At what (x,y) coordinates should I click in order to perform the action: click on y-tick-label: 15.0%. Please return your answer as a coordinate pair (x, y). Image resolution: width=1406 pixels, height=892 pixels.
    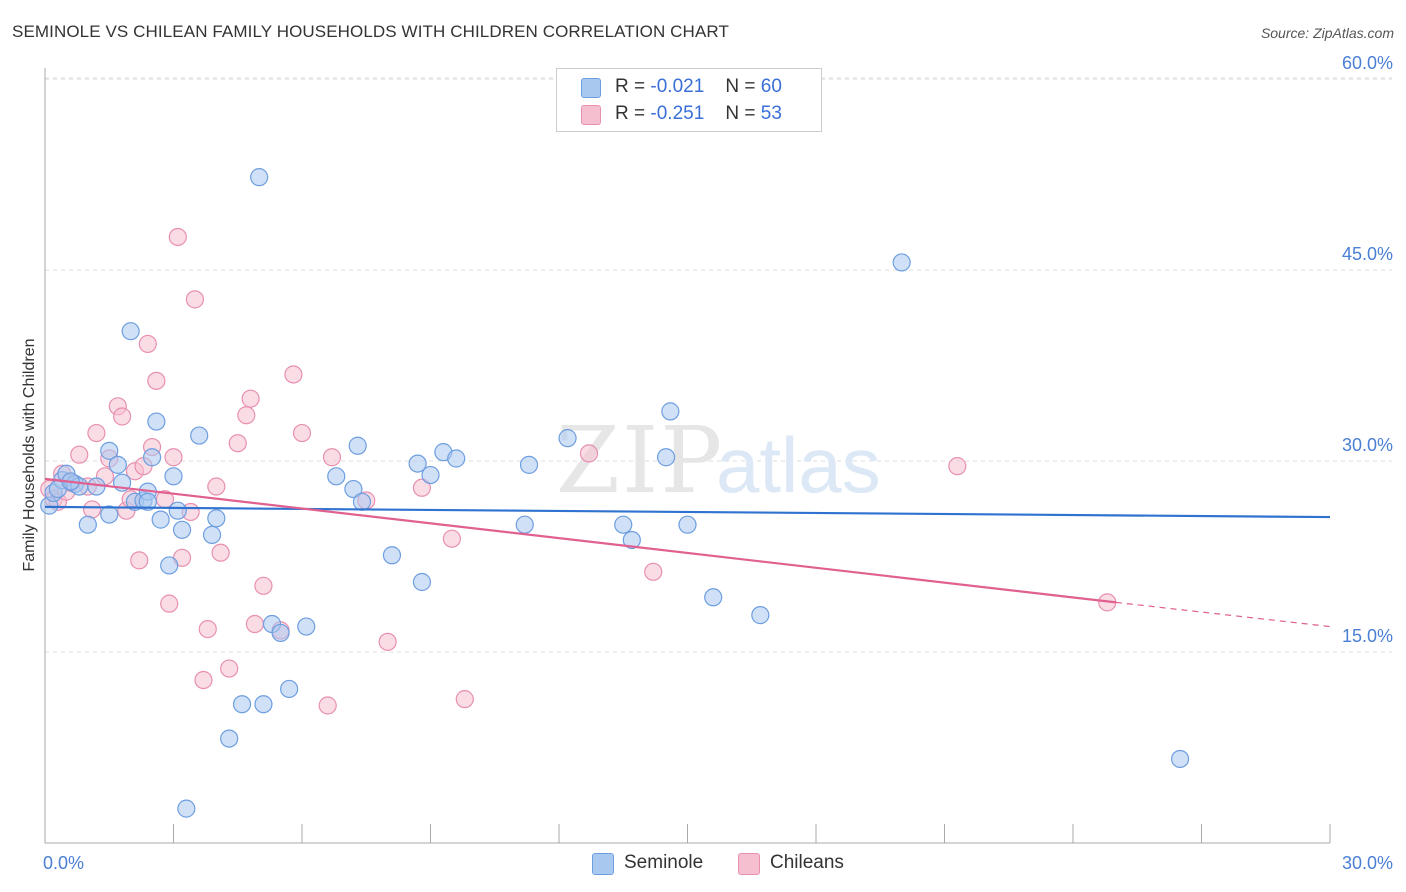
    Looking at the image, I should click on (1367, 636).